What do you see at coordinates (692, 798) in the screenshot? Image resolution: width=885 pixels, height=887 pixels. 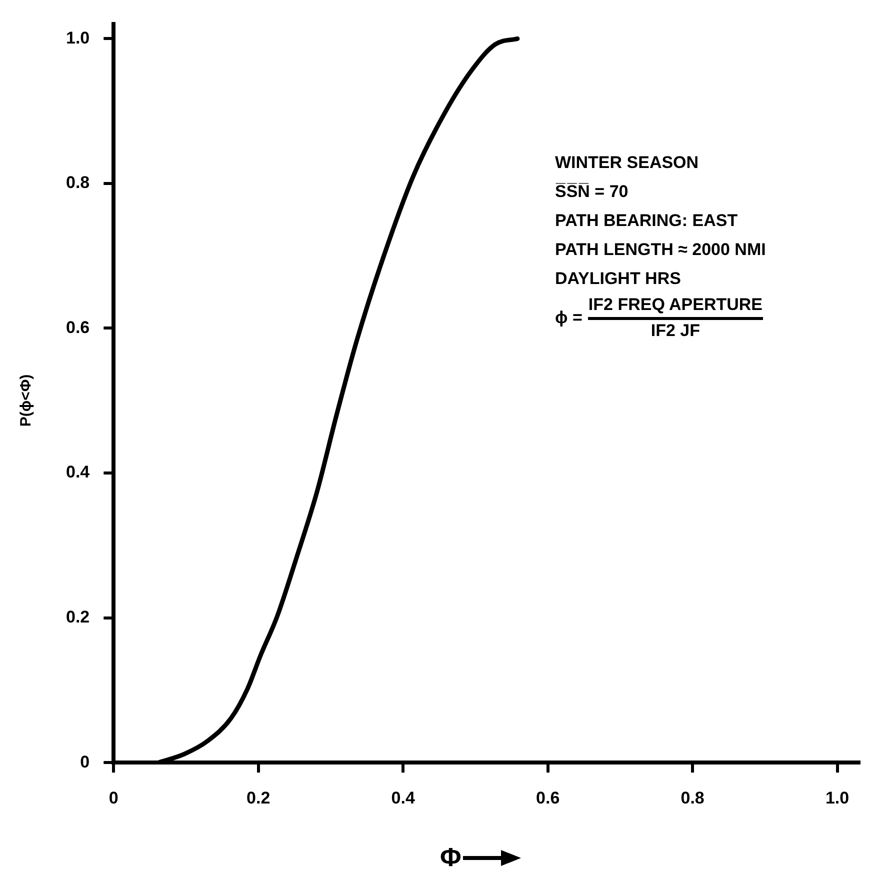 I see `x-tick-label: 0.8` at bounding box center [692, 798].